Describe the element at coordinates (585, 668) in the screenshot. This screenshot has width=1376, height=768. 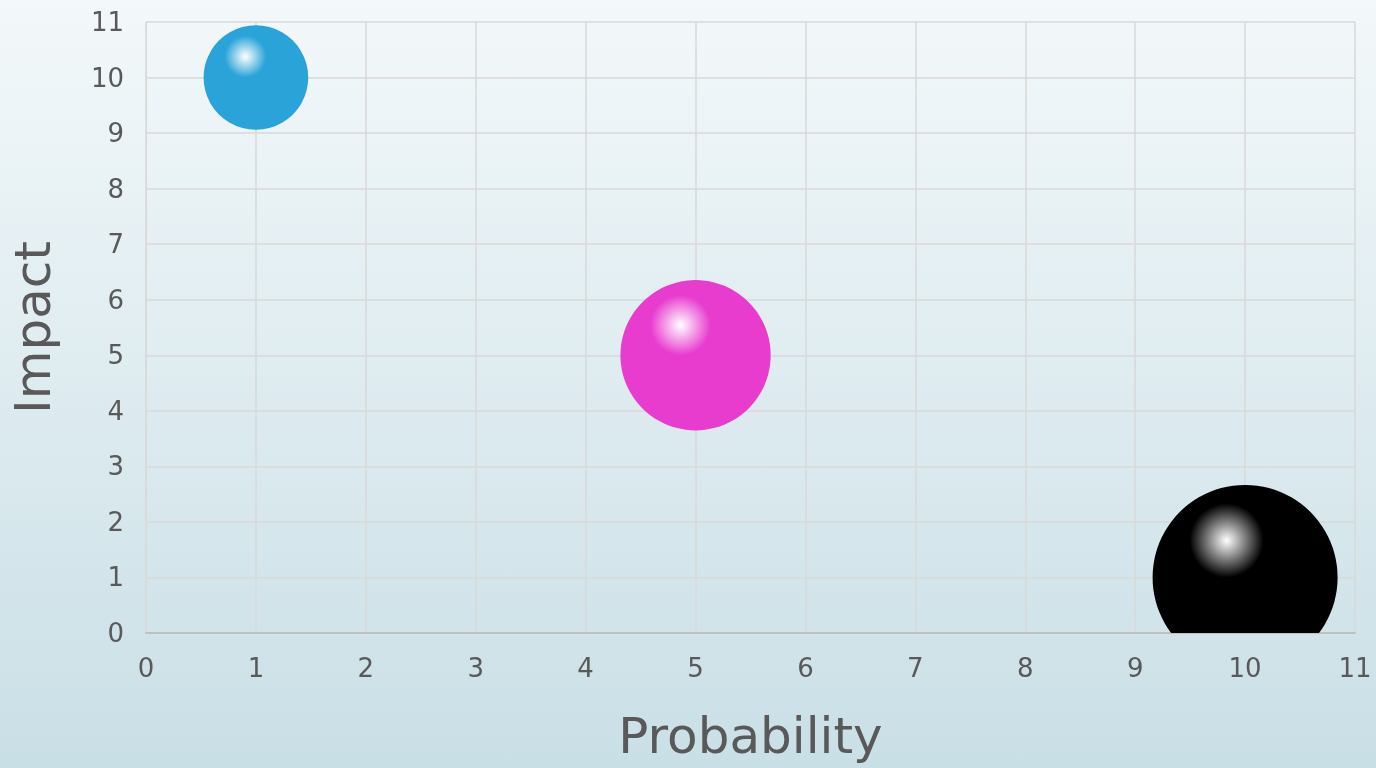
I see `x-tick-label: 4` at that location.